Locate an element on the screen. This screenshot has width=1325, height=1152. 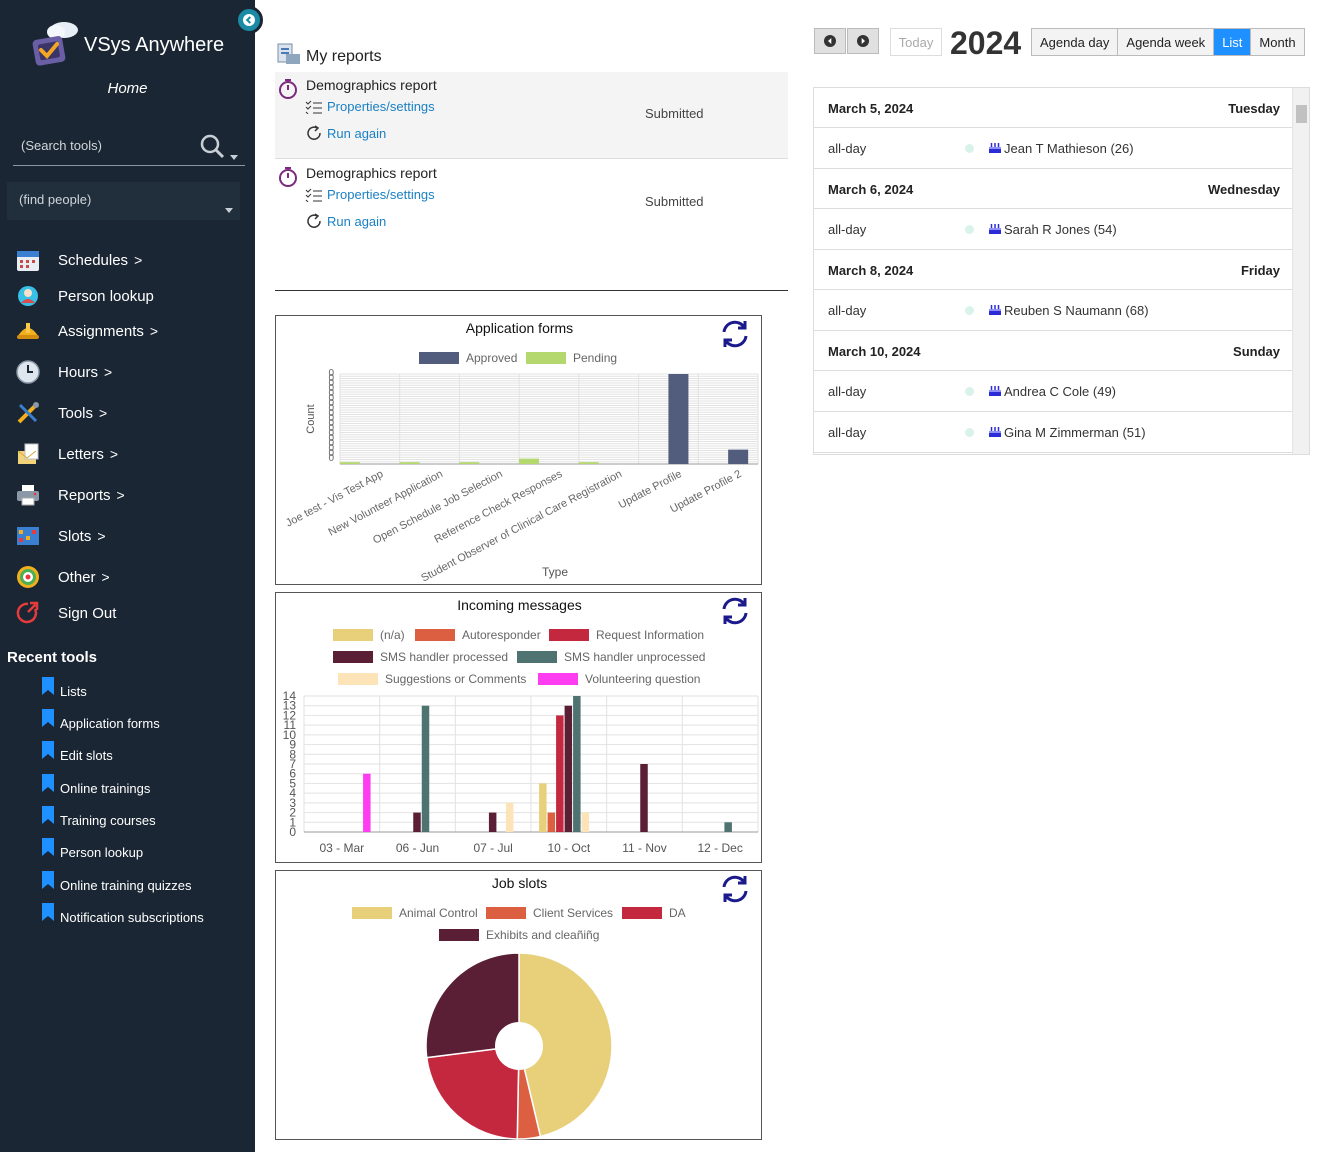
report-divider is located at coordinates (531, 158).